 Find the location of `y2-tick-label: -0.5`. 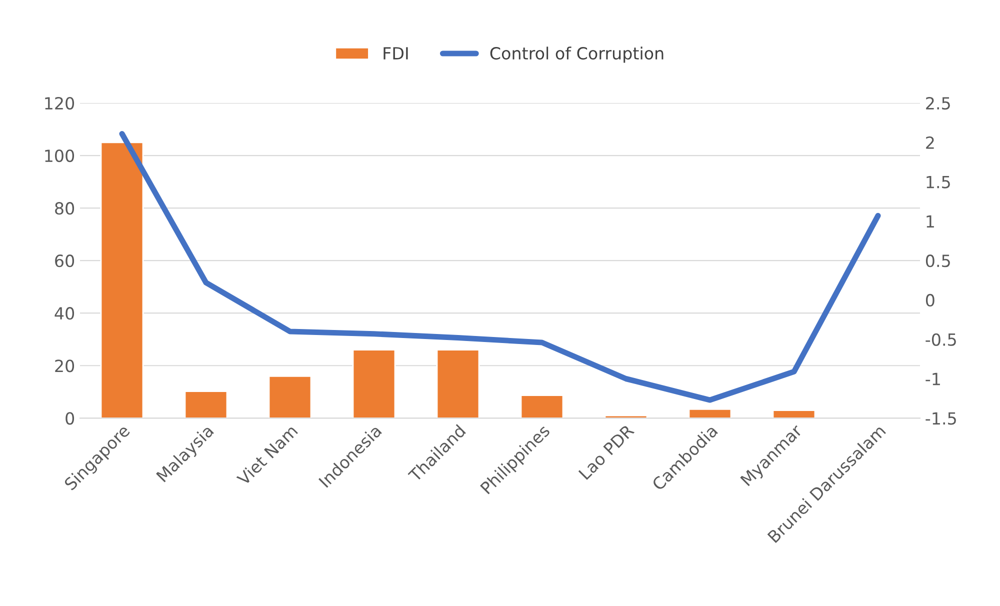

y2-tick-label: -0.5 is located at coordinates (941, 339).